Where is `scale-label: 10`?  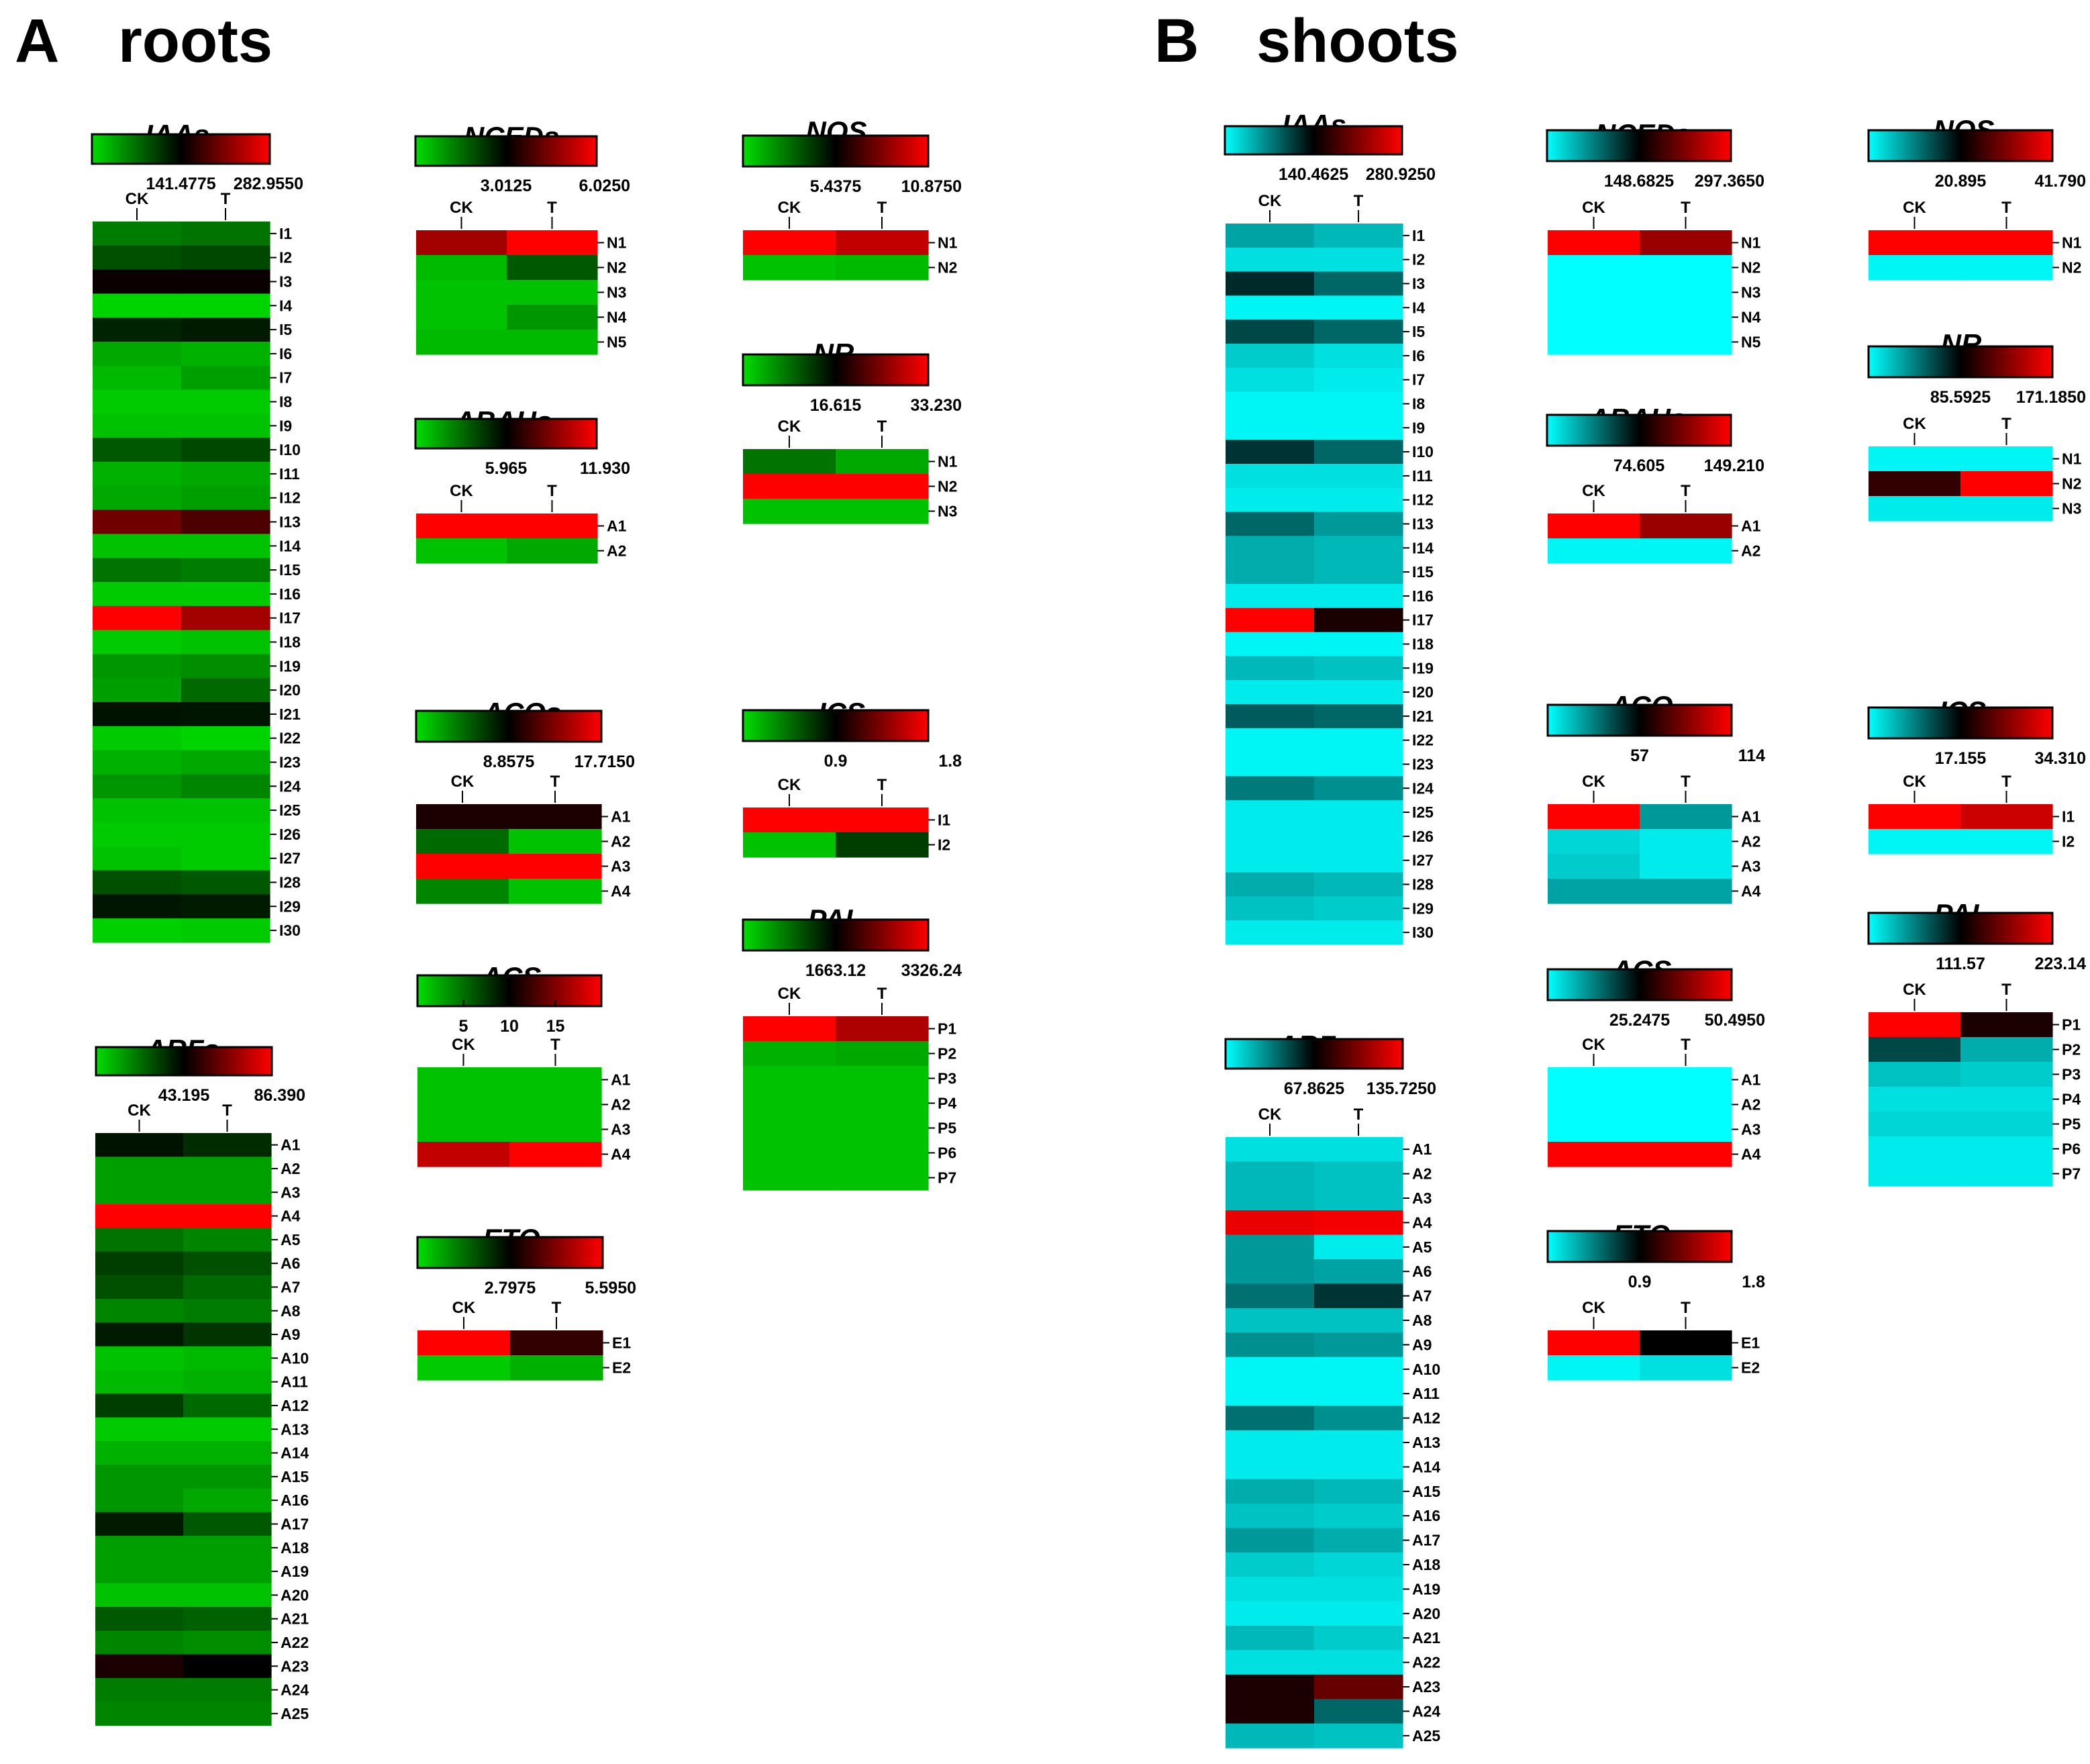
scale-label: 10 is located at coordinates (509, 1026).